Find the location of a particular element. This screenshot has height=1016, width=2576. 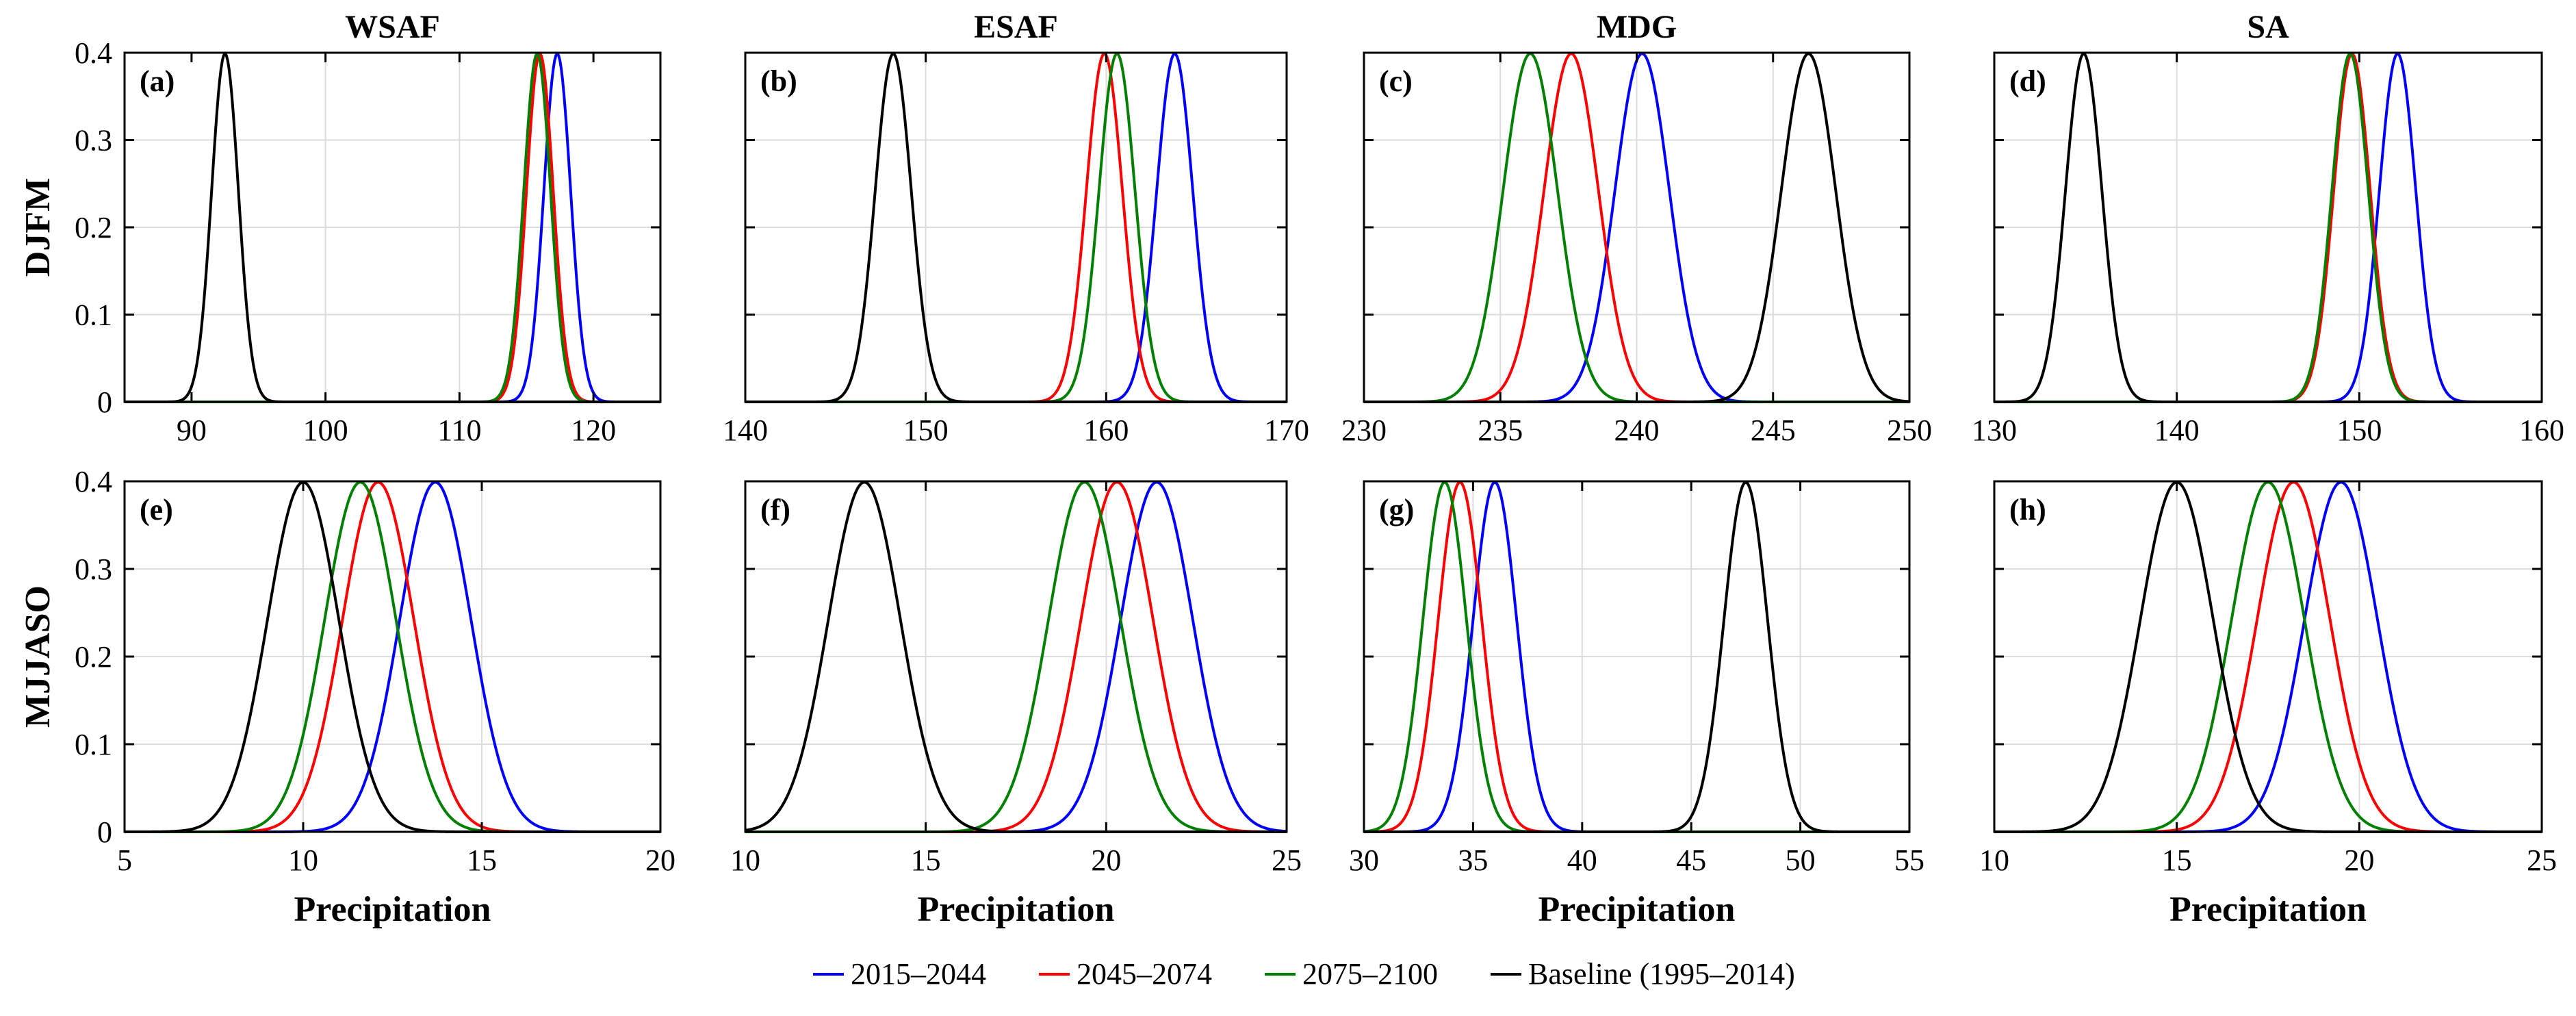

panel-h-xtick-label: 20 is located at coordinates (2359, 860).